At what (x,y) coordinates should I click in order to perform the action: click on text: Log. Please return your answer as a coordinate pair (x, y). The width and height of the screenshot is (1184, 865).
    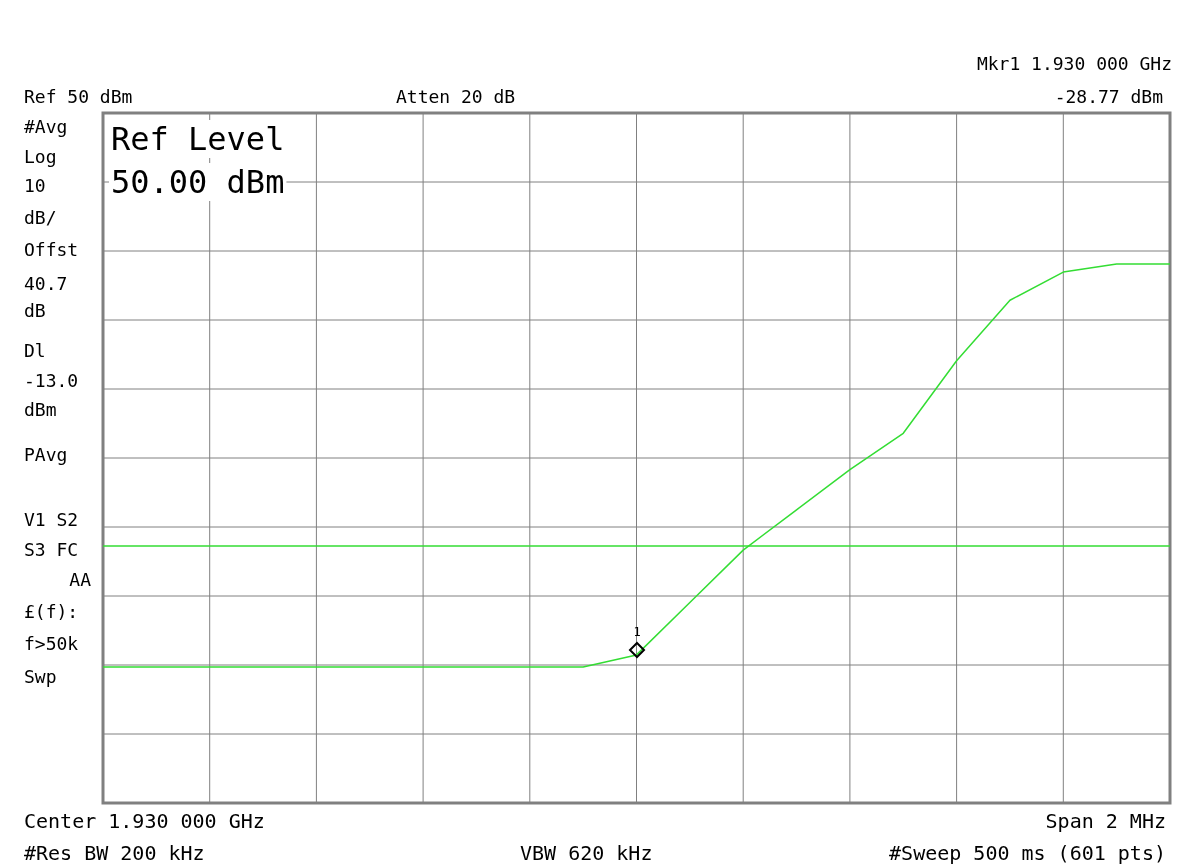
    Looking at the image, I should click on (40, 156).